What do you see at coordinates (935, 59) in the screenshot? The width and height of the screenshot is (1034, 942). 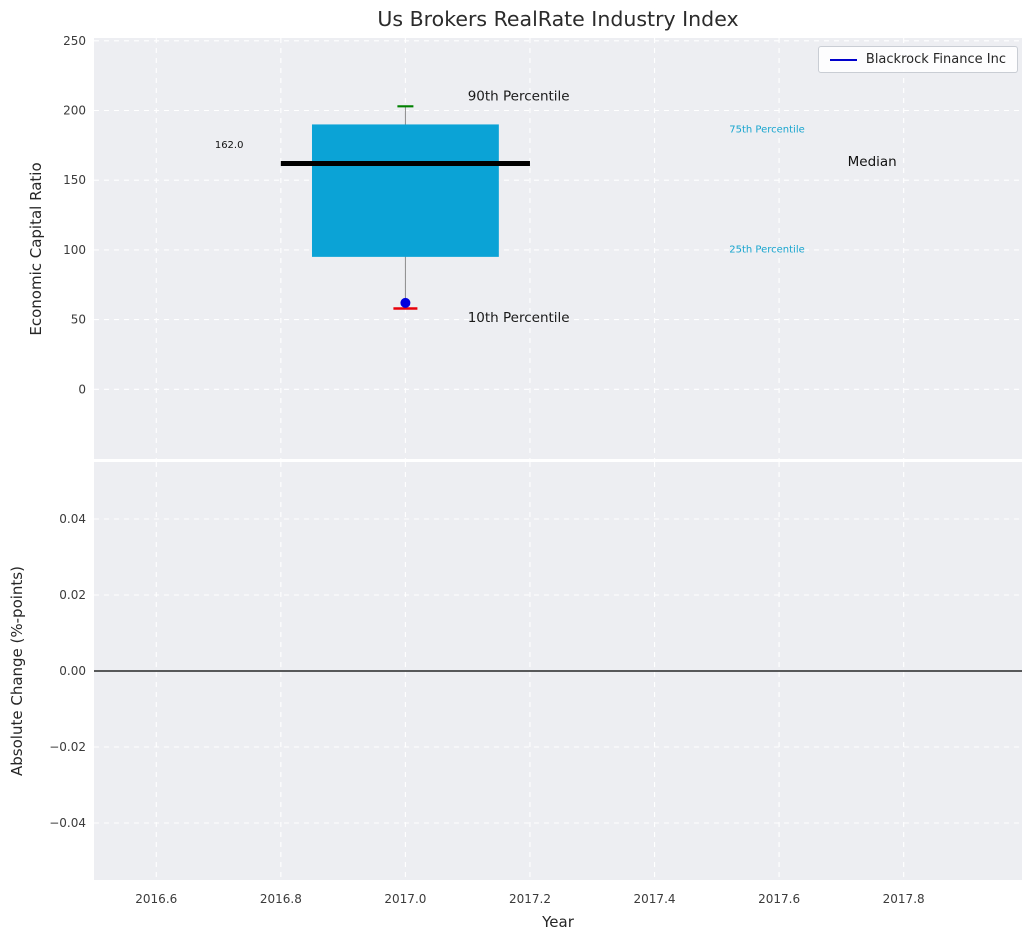 I see `legend-label: Blackrock Finance Inc` at bounding box center [935, 59].